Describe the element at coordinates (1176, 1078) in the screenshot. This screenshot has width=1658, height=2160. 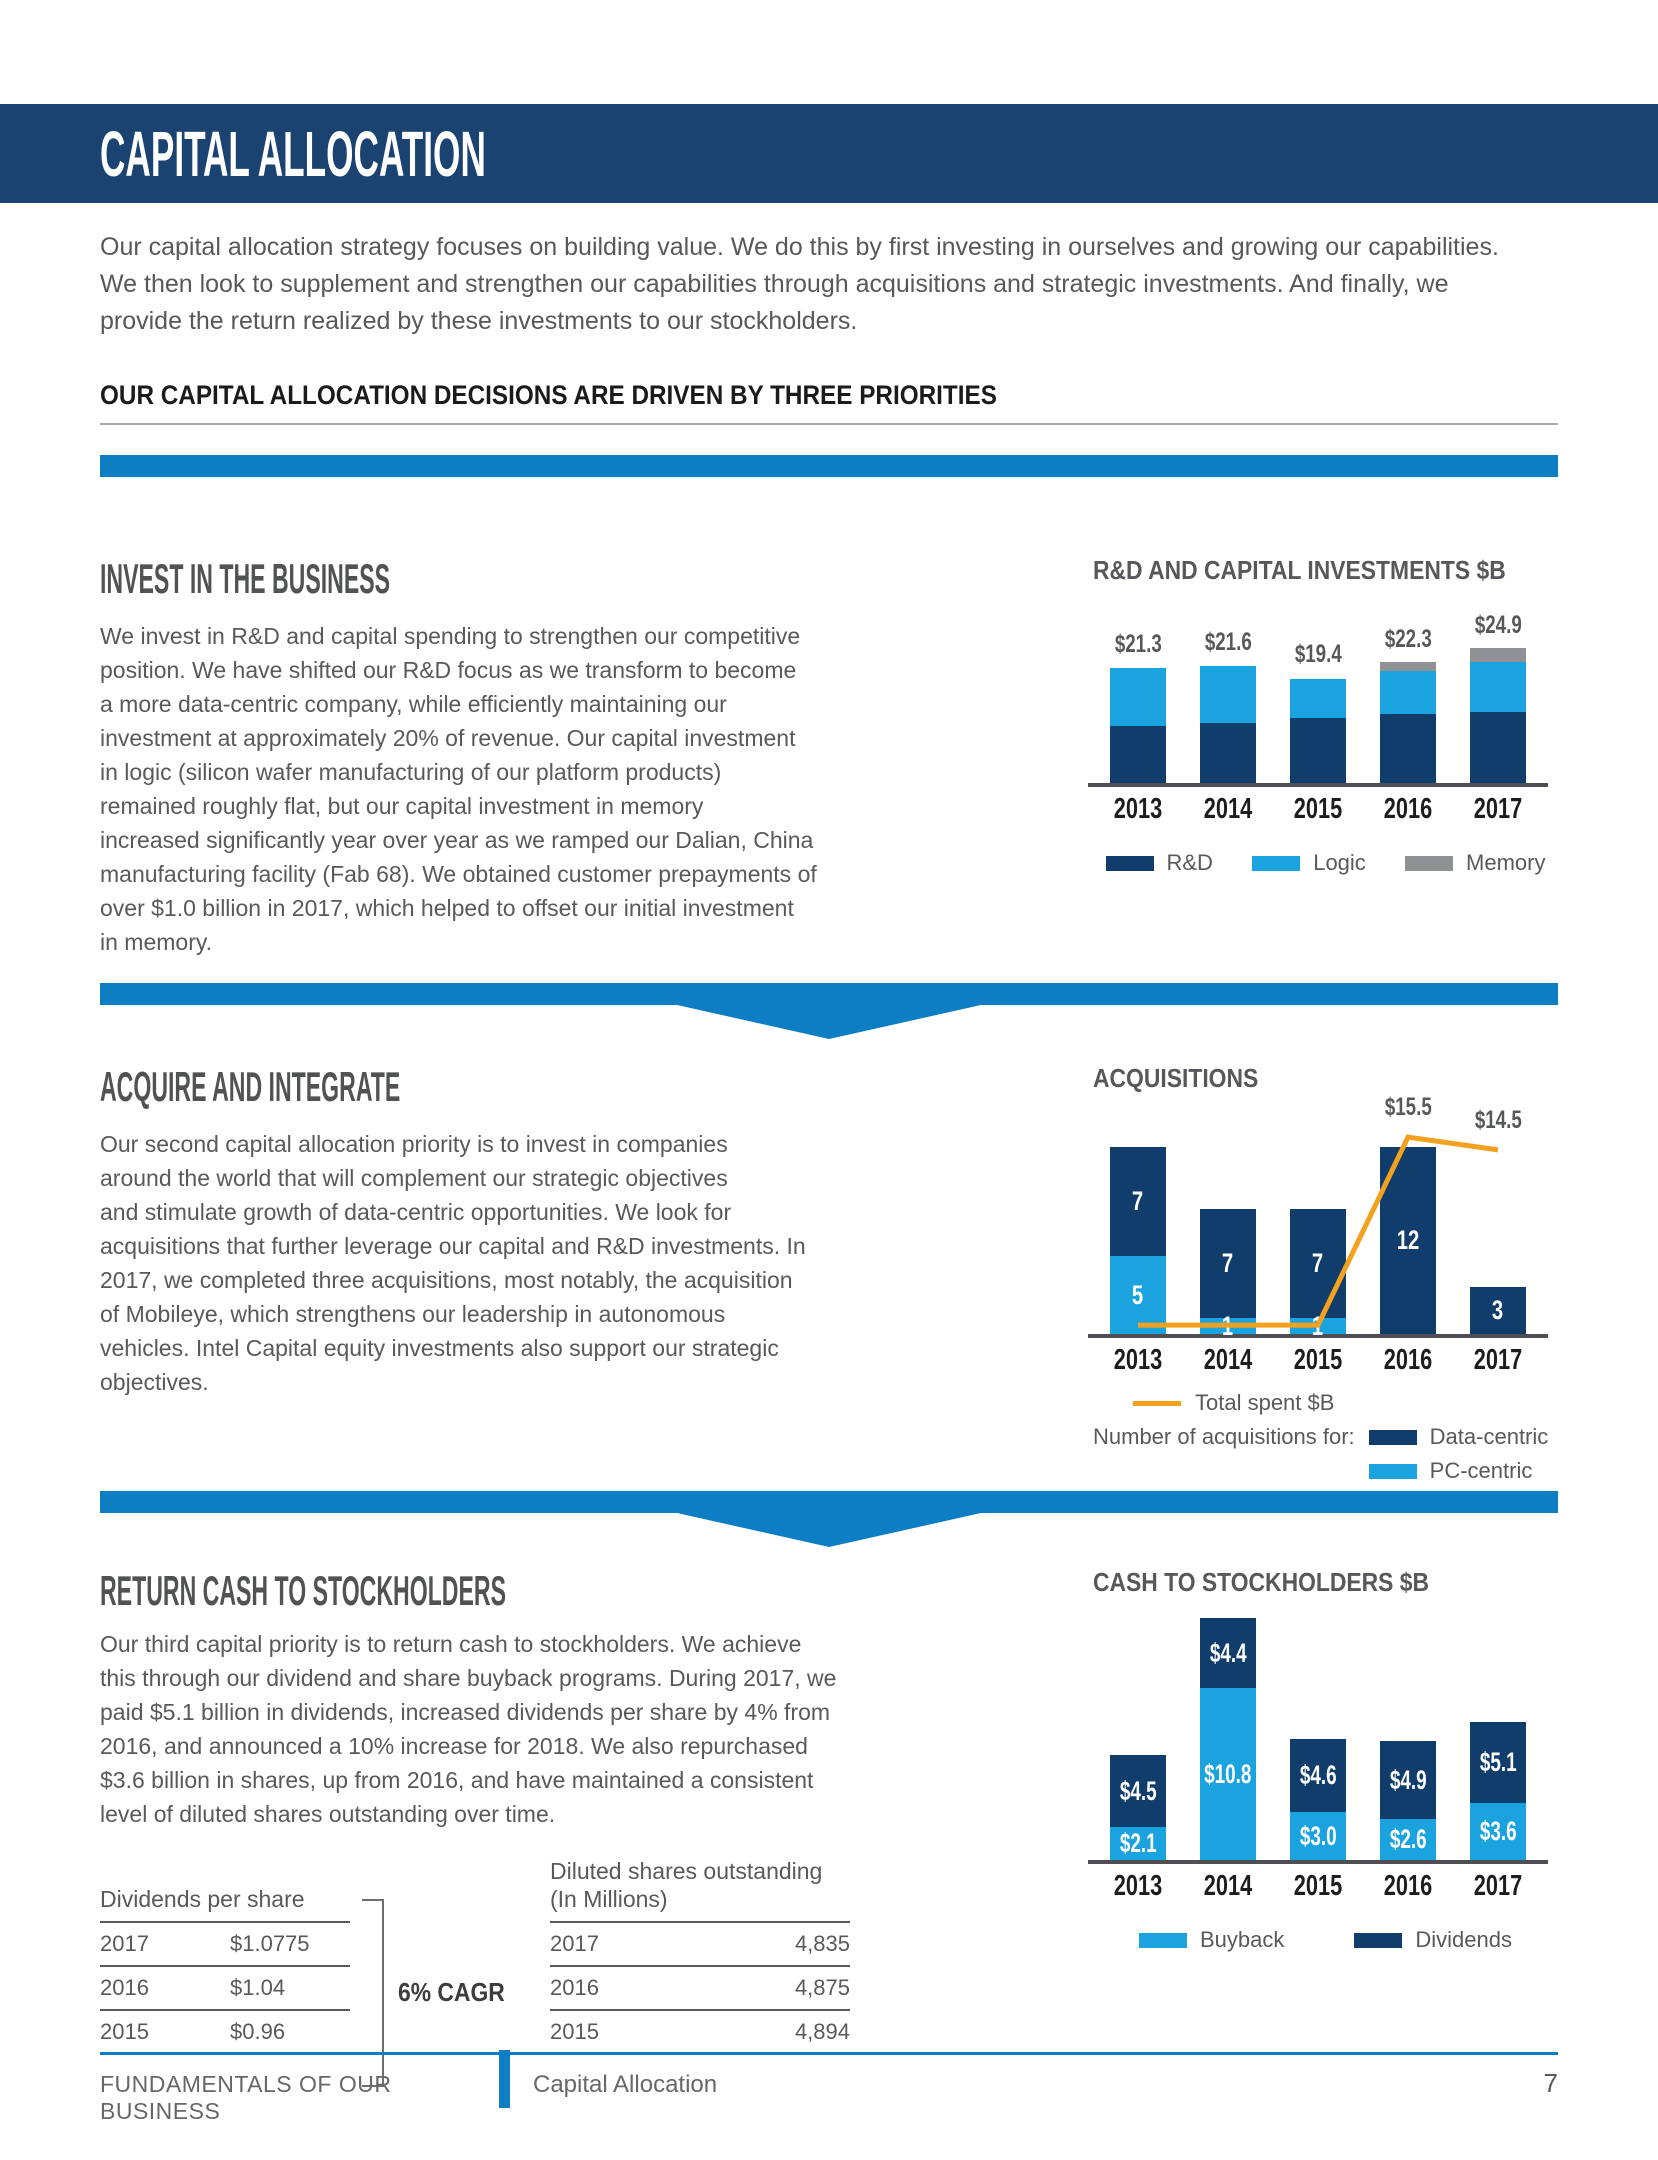
I see `chart-acquisitions-title: ACQUISITIONS` at that location.